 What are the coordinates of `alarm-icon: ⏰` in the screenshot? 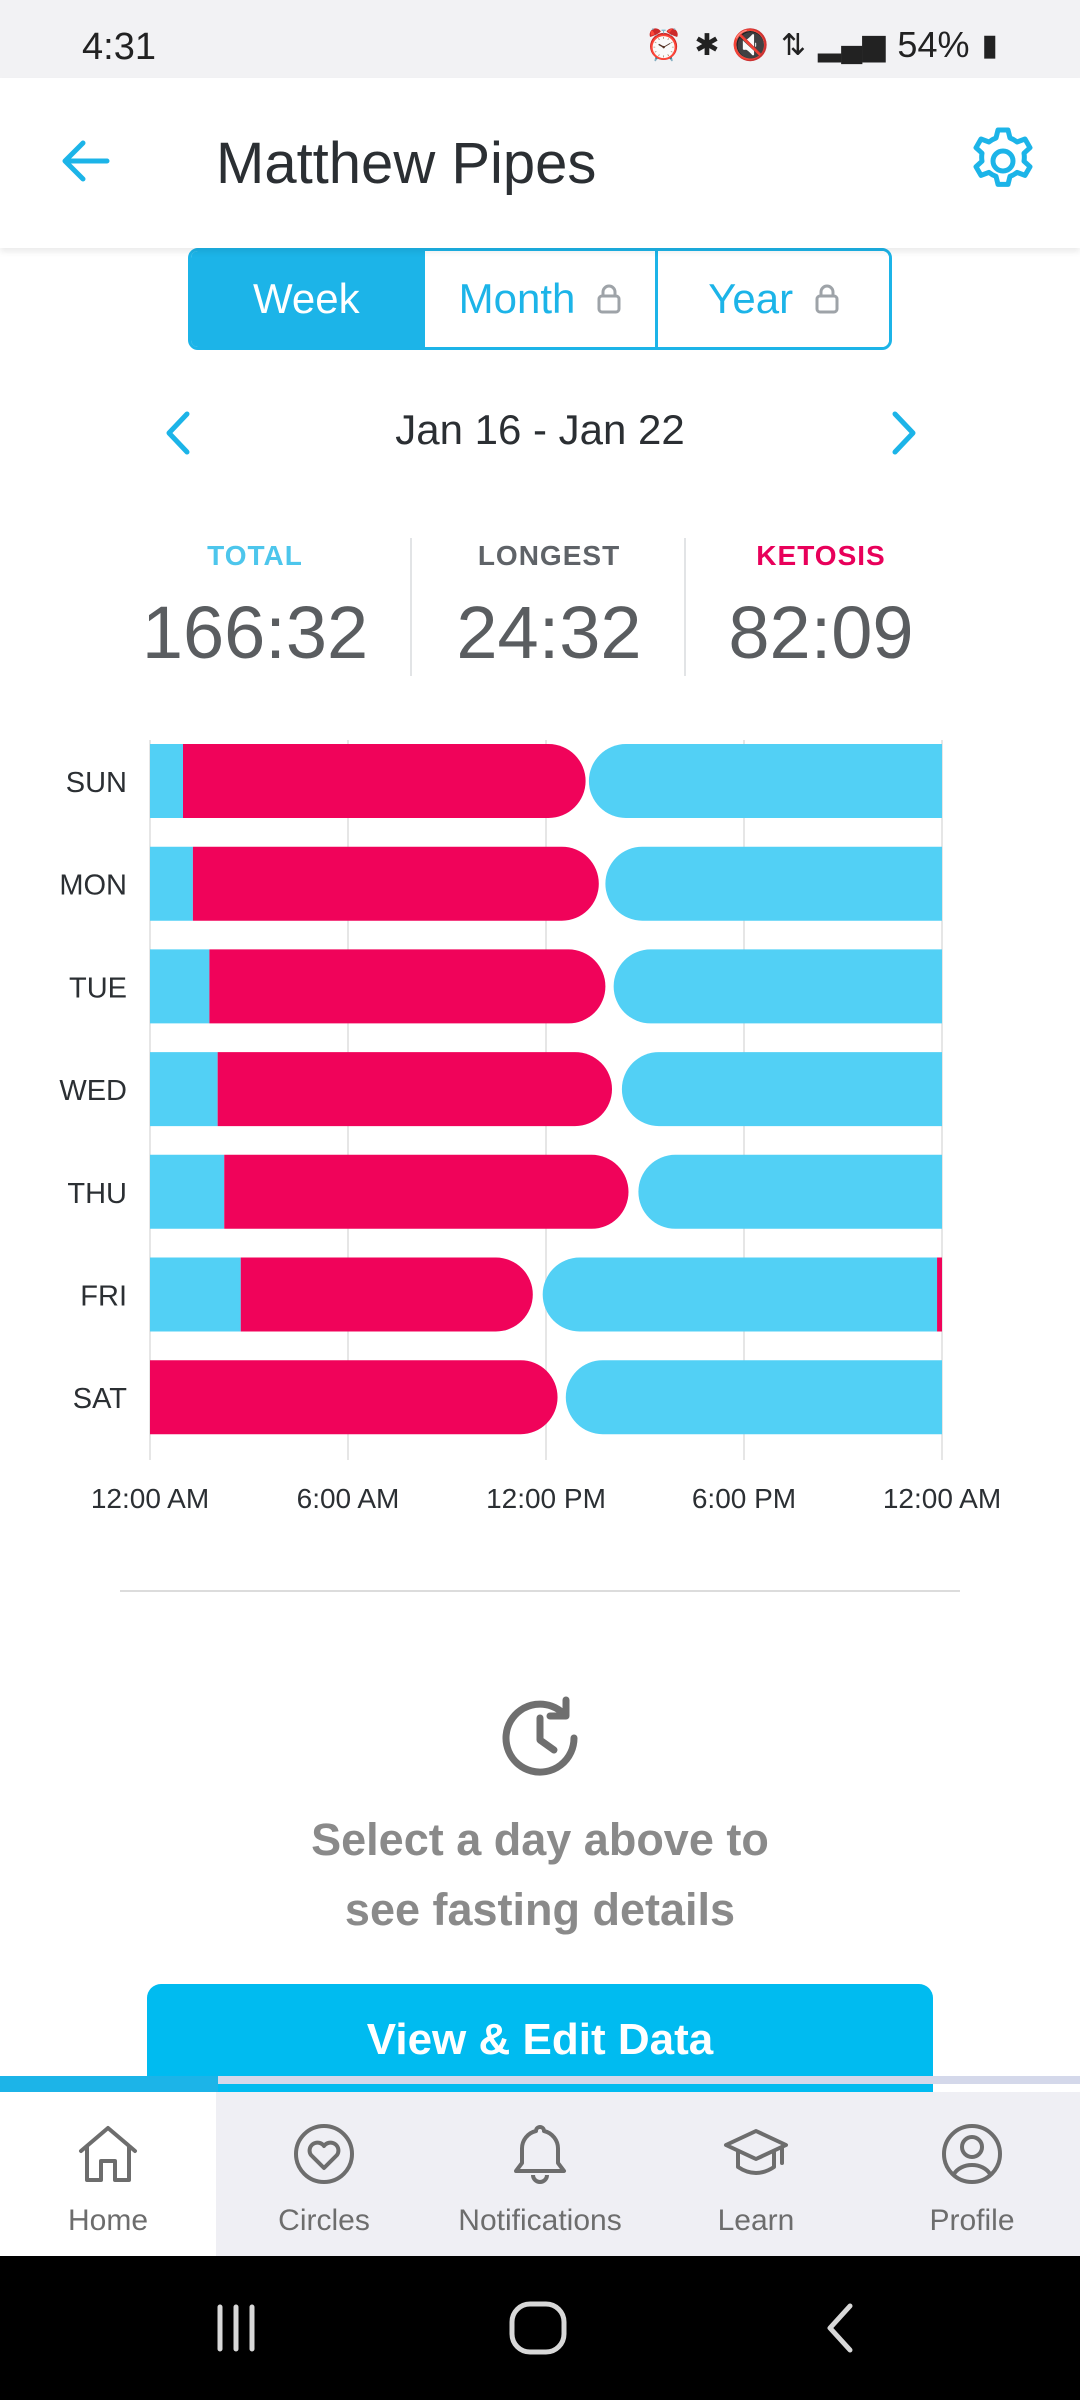 It's located at (664, 45).